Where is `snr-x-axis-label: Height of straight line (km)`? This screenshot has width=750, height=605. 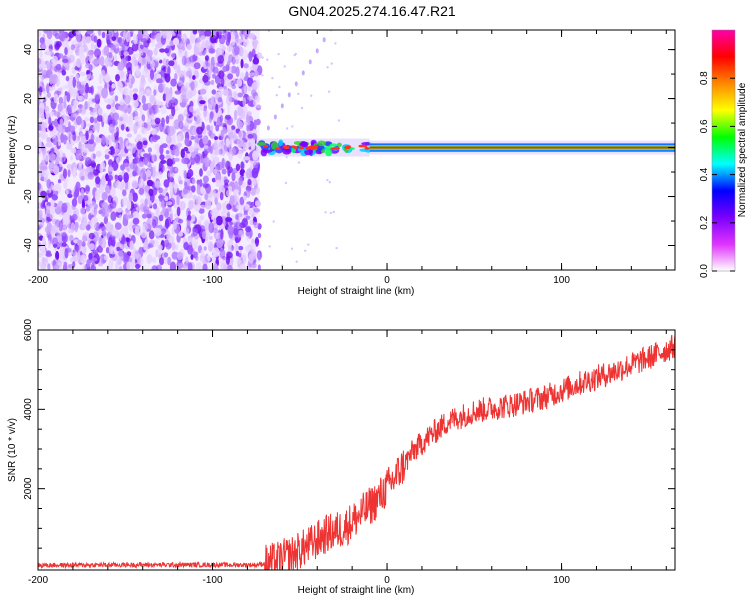
snr-x-axis-label: Height of straight line (km) is located at coordinates (356, 590).